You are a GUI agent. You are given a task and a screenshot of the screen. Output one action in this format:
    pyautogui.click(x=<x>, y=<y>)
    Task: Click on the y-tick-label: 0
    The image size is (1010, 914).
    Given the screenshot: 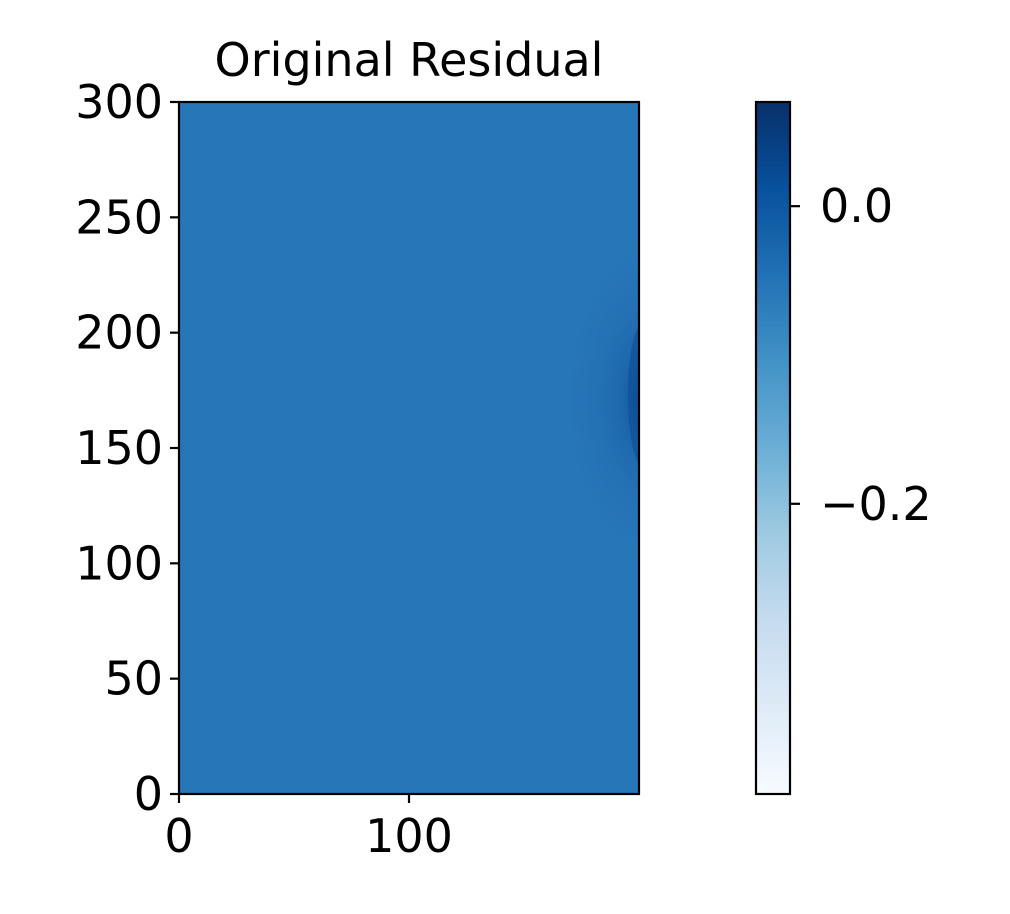 What is the action you would take?
    pyautogui.click(x=148, y=794)
    